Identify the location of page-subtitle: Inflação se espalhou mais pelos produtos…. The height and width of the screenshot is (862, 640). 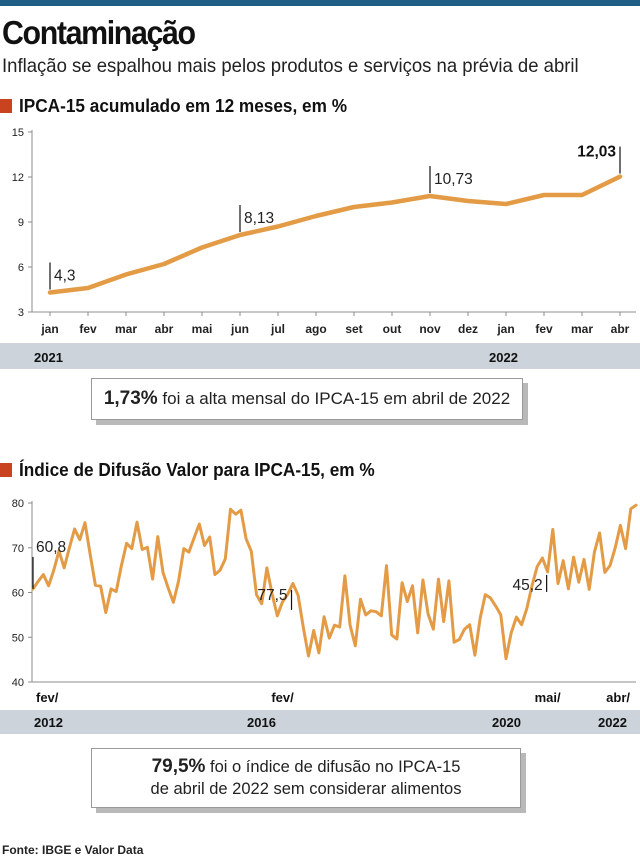
(290, 66).